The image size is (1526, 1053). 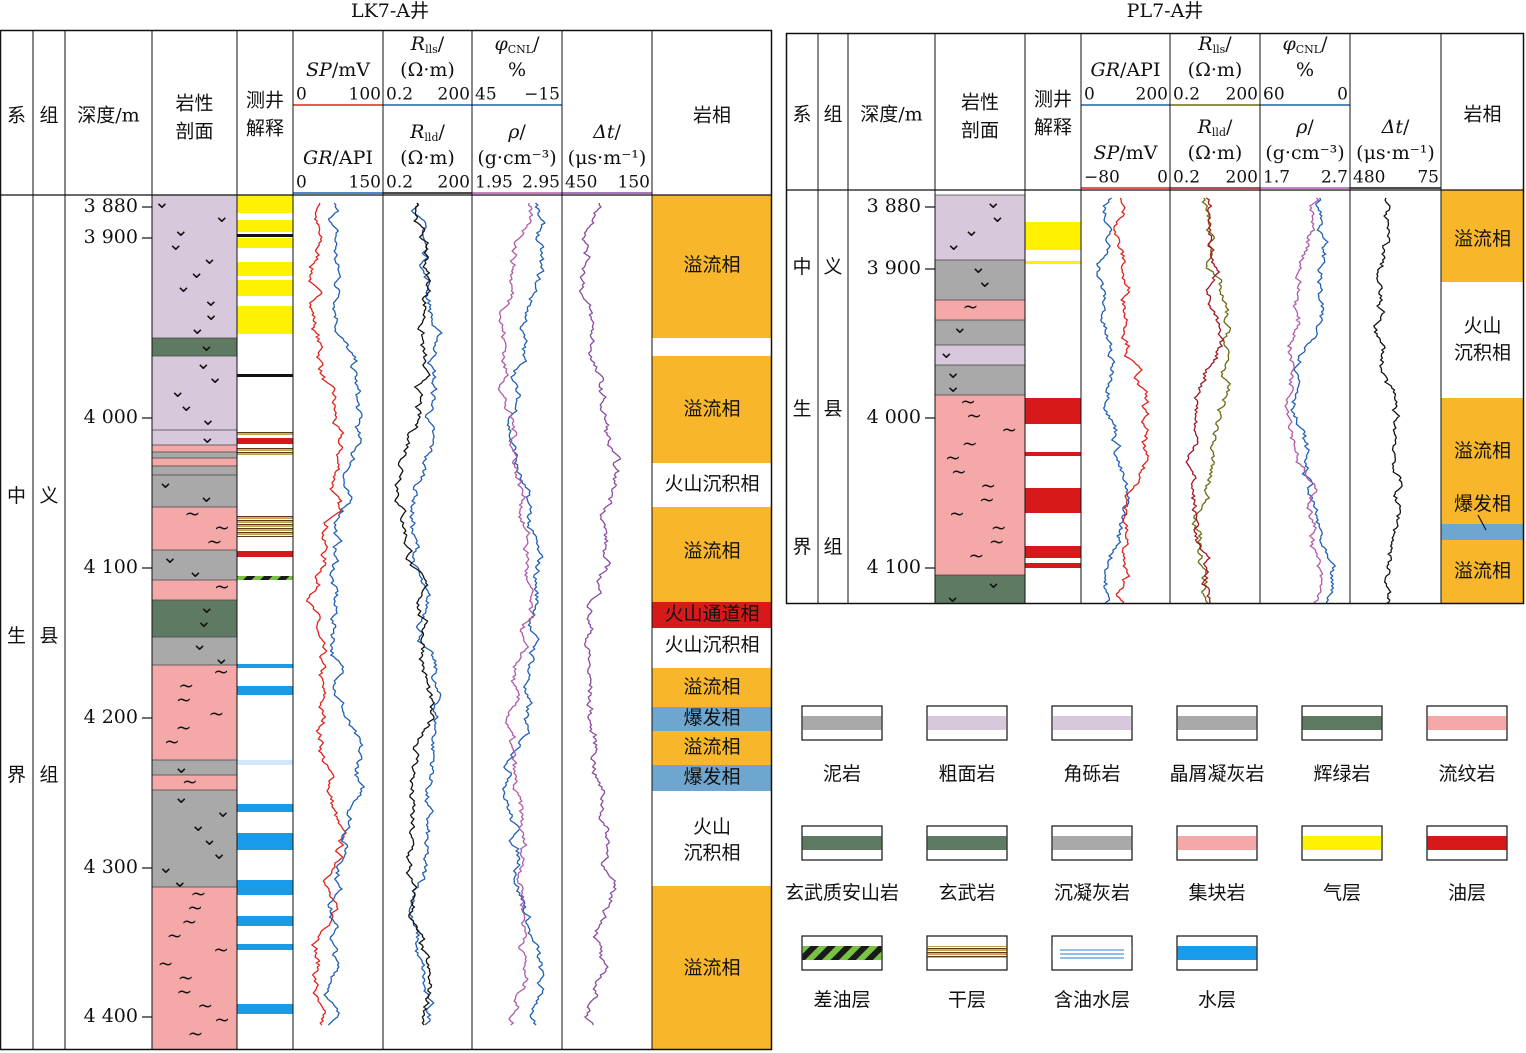 What do you see at coordinates (801, 267) in the screenshot?
I see `system-label: 中` at bounding box center [801, 267].